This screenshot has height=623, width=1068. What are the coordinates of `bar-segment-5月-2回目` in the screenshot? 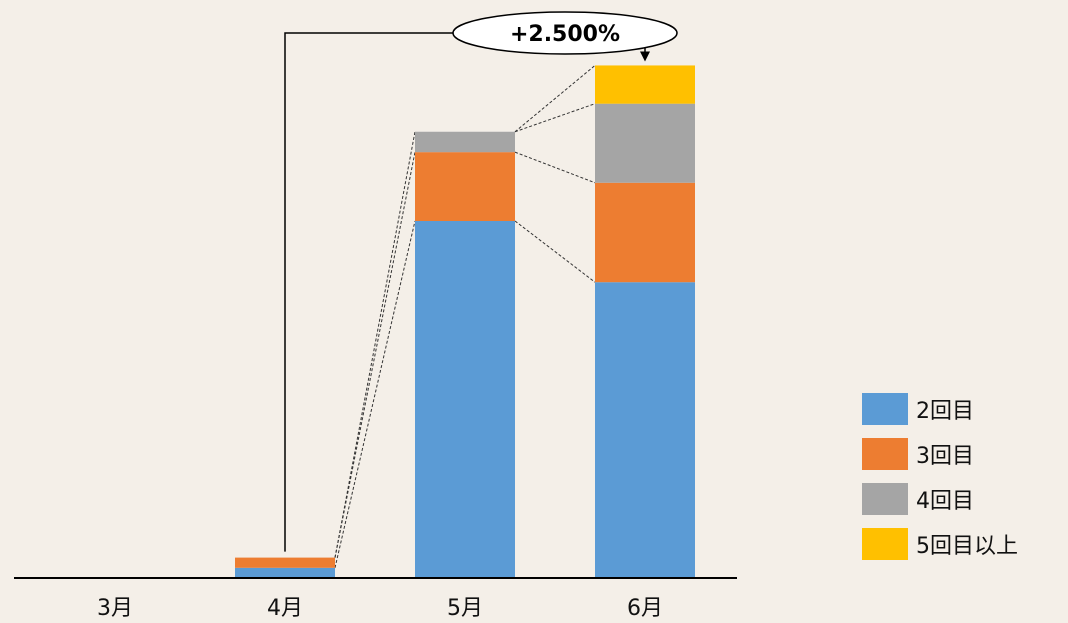 It's located at (465, 399).